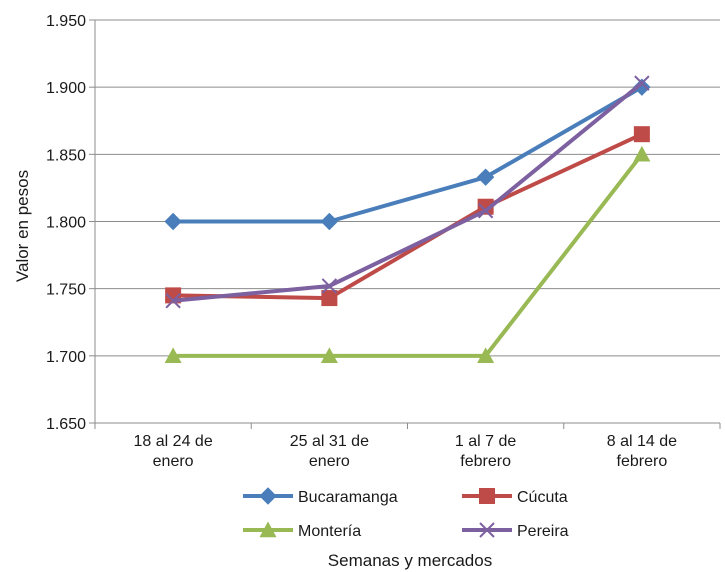 The image size is (725, 572). I want to click on y-tick-label: 1.650, so click(66, 424).